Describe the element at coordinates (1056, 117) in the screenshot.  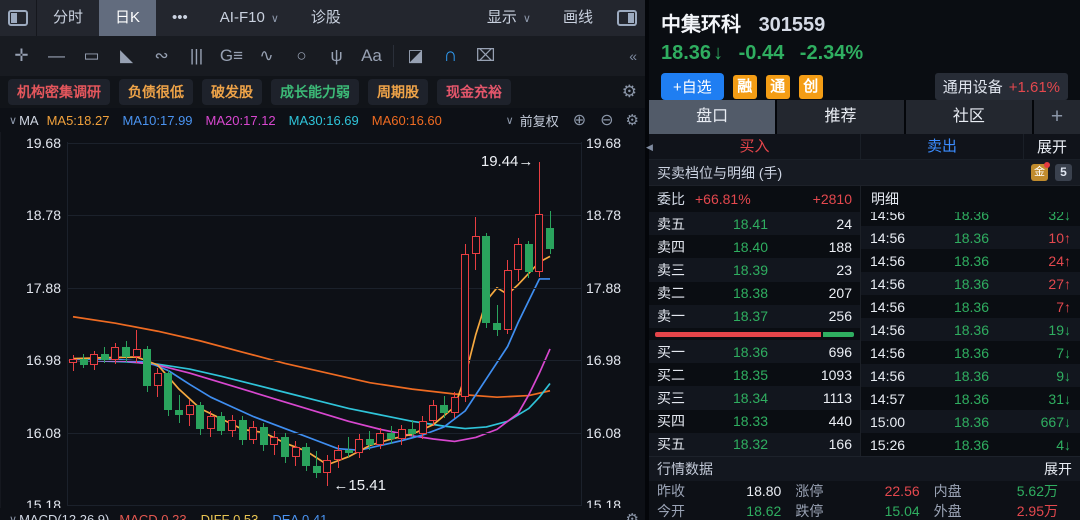
I see `add-tab-button: +` at that location.